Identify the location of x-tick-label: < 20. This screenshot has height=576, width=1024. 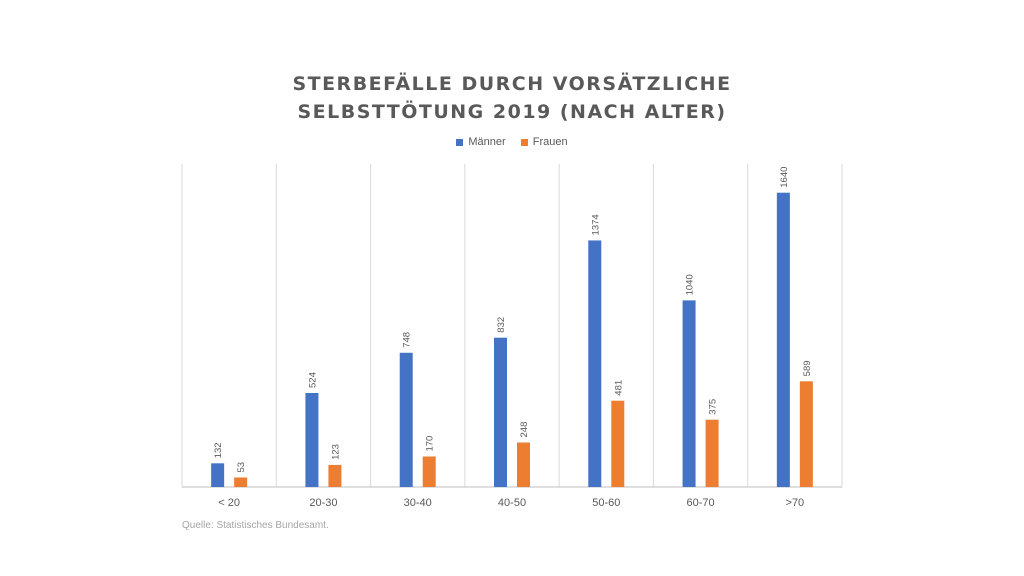
(229, 503).